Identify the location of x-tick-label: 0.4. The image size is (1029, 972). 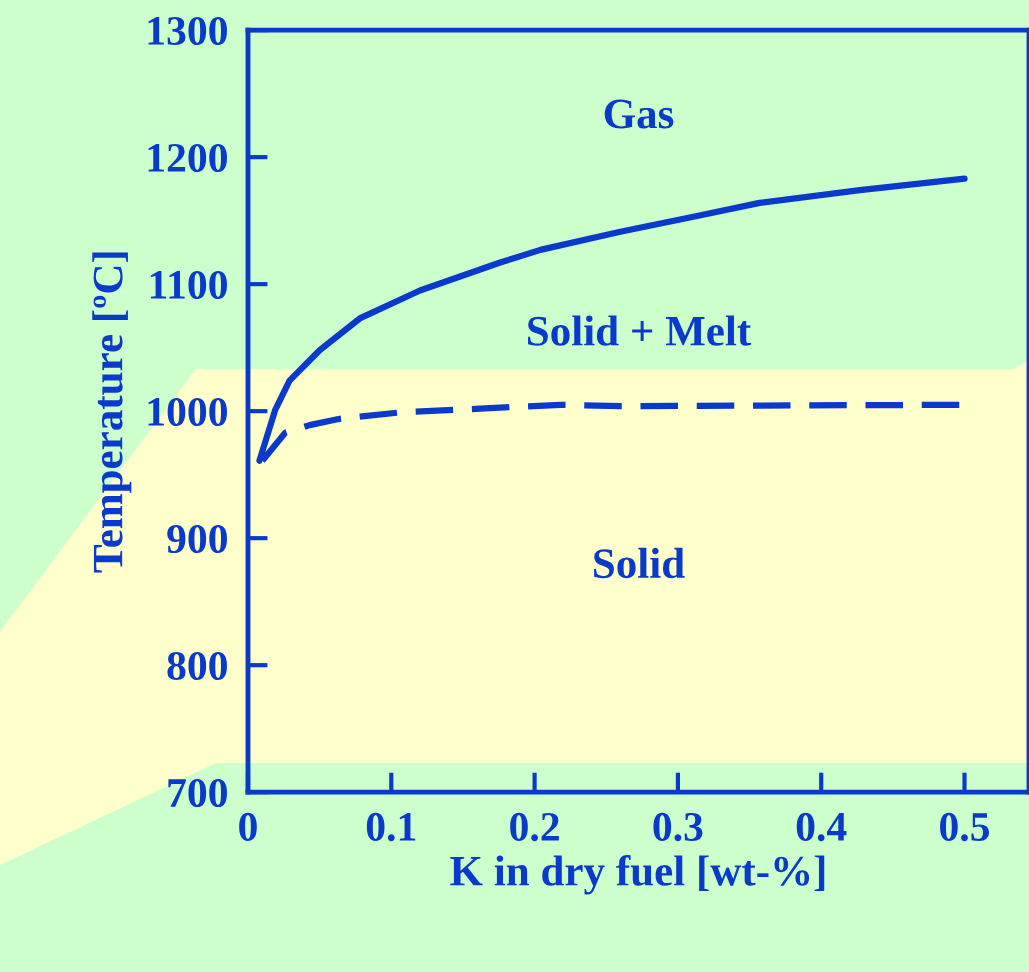
(821, 827).